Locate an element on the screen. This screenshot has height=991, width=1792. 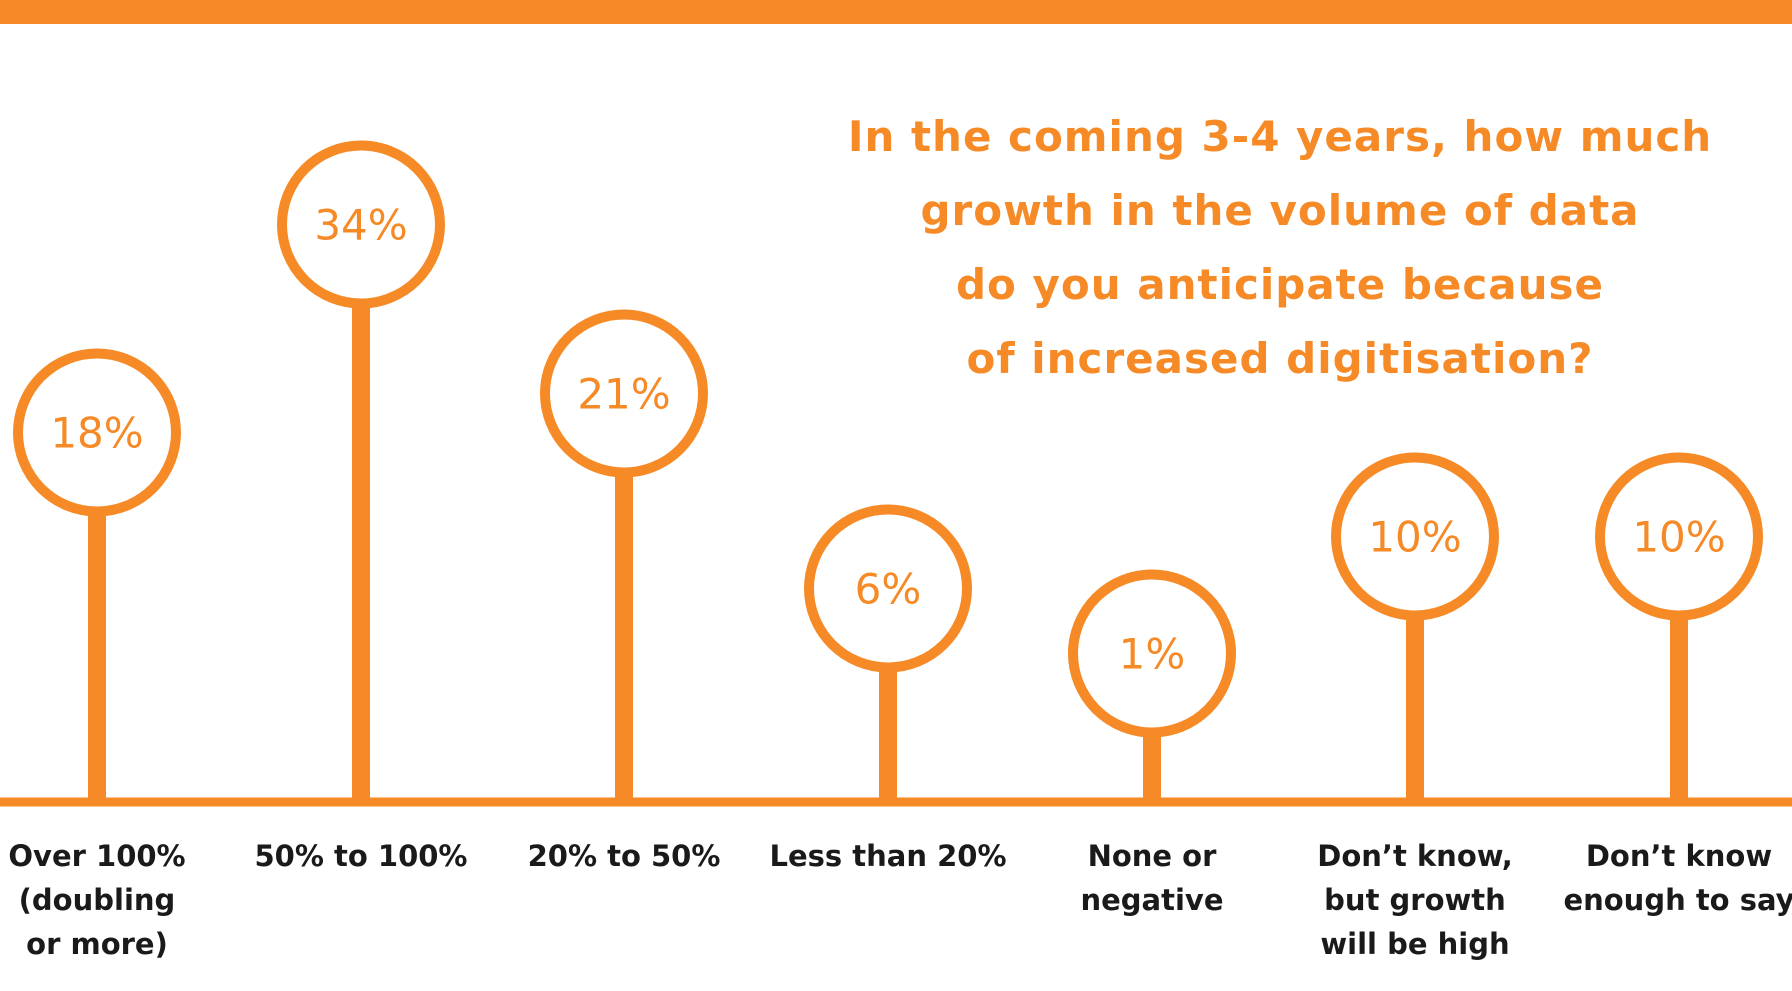
lollipop-item: 10% Don’t know, but growth will be high is located at coordinates (1415, 706).